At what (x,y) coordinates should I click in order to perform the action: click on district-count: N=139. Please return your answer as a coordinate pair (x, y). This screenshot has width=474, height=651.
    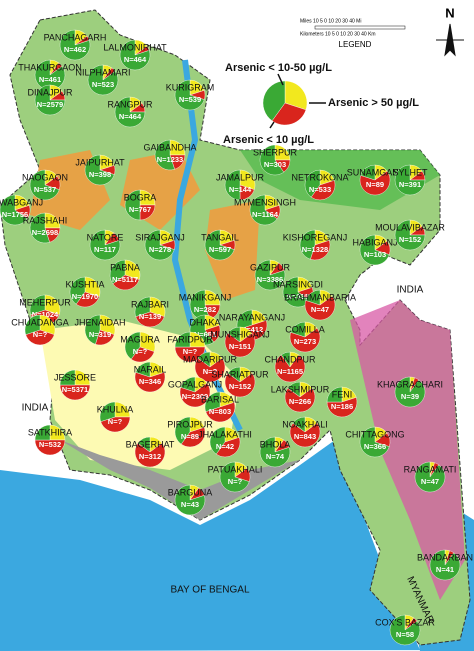
    Looking at the image, I should click on (150, 316).